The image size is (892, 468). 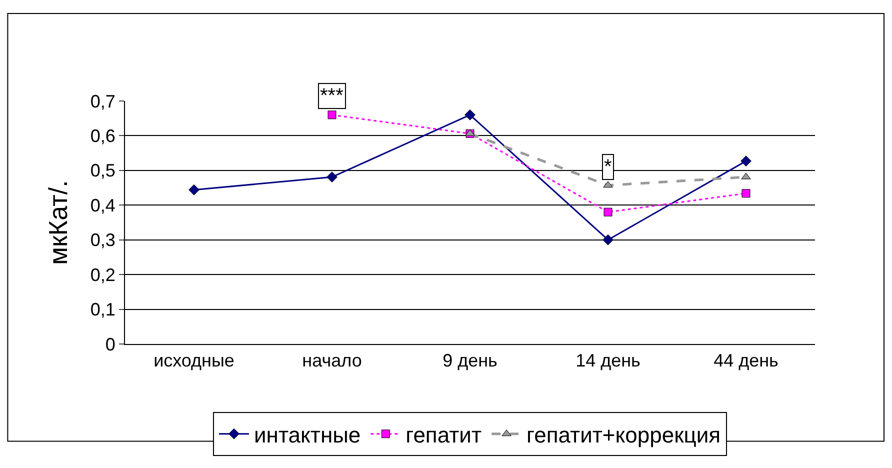 I want to click on y-tick-label: 0, so click(x=110, y=344).